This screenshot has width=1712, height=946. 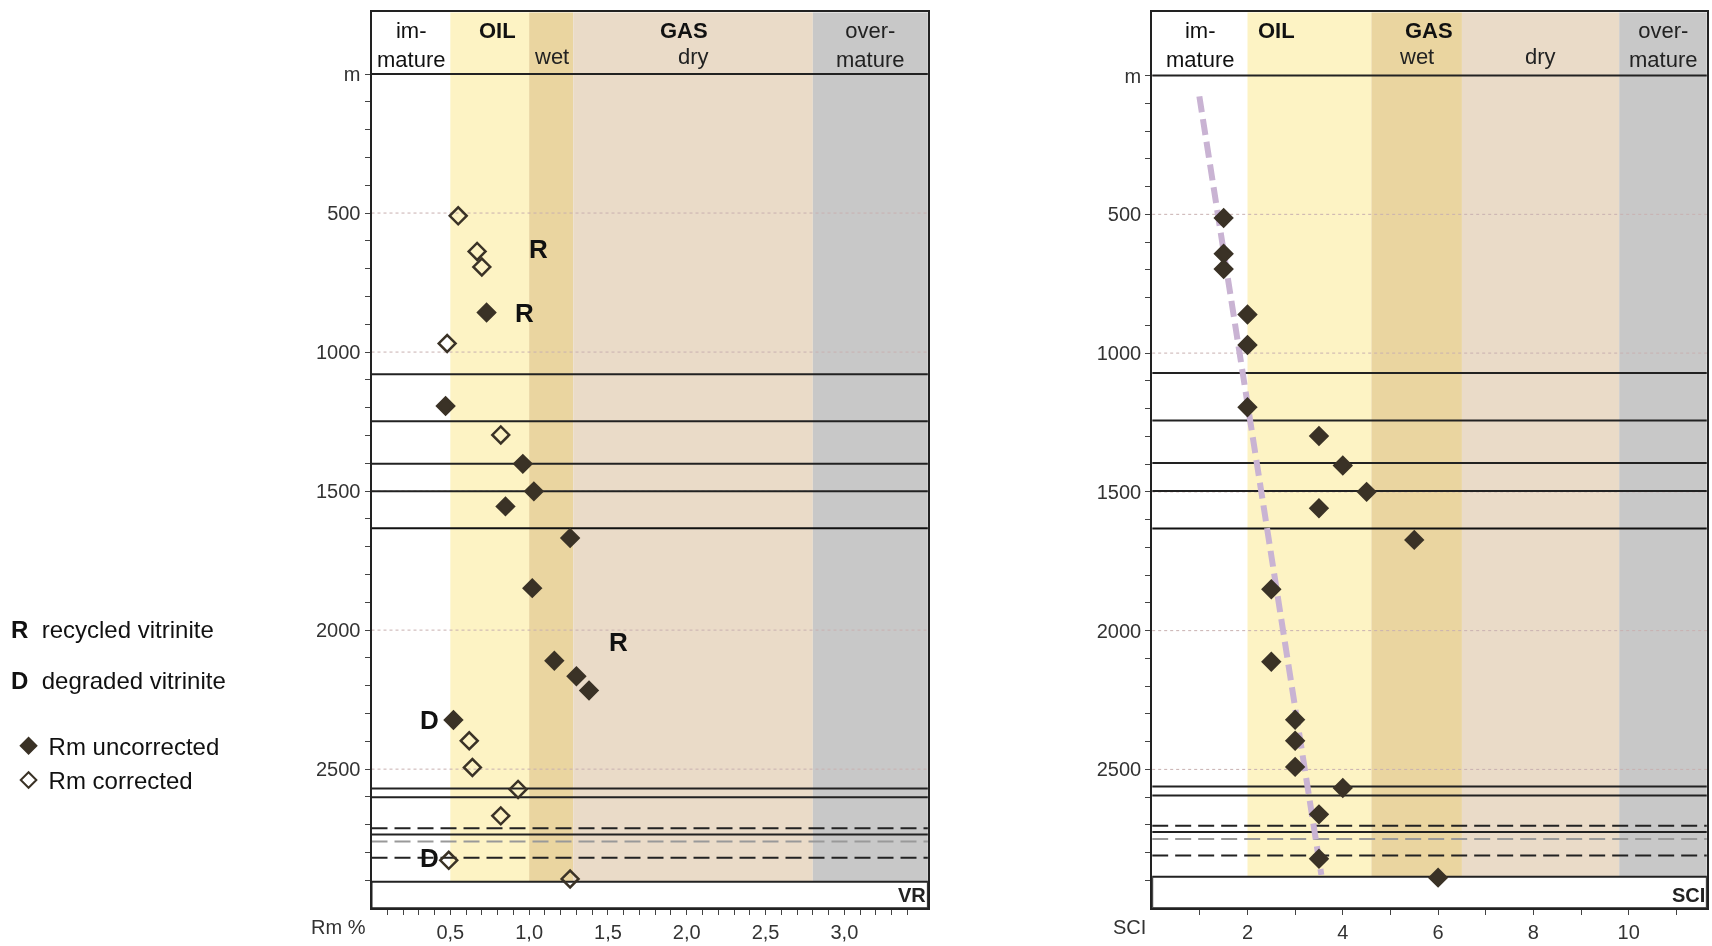 What do you see at coordinates (1533, 932) in the screenshot?
I see `x-tick-label: 8` at bounding box center [1533, 932].